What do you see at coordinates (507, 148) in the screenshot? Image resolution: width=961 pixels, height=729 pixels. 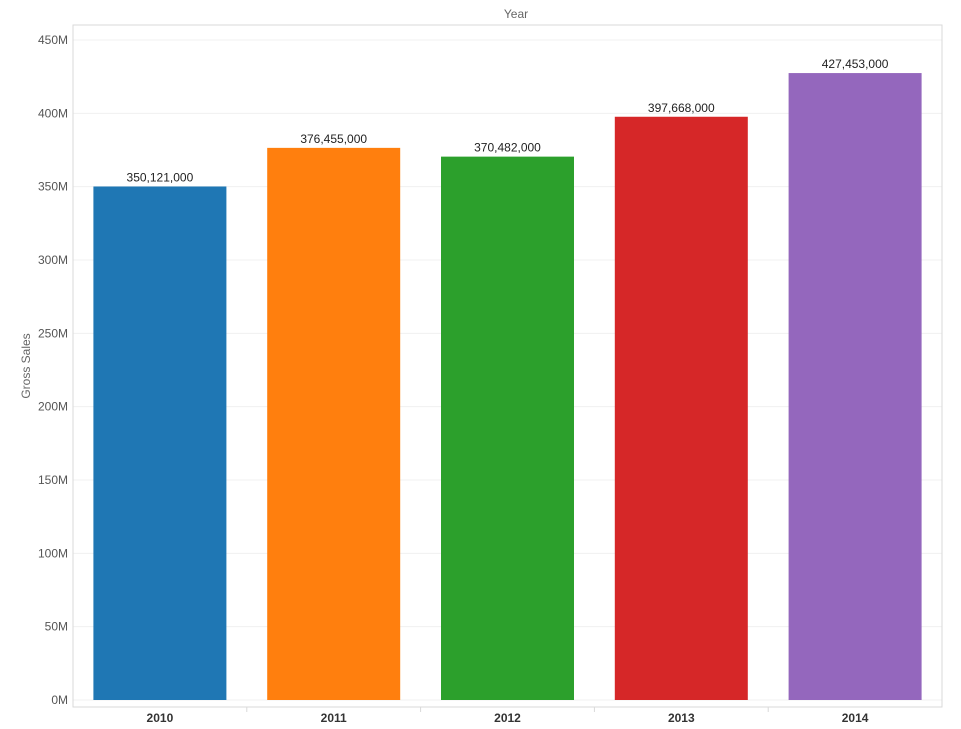 I see `data-label-2012: 370,482,000` at bounding box center [507, 148].